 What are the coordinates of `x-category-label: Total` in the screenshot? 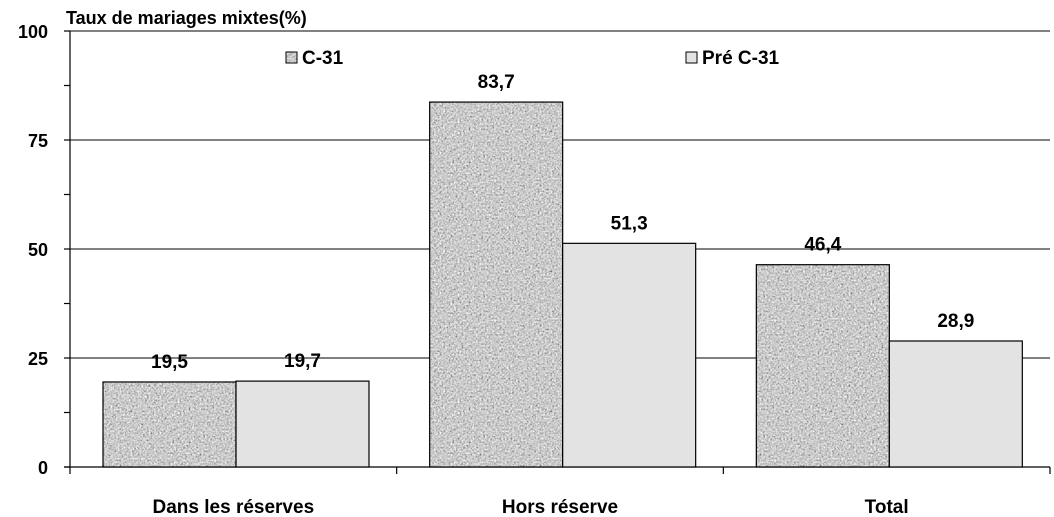 It's located at (887, 507).